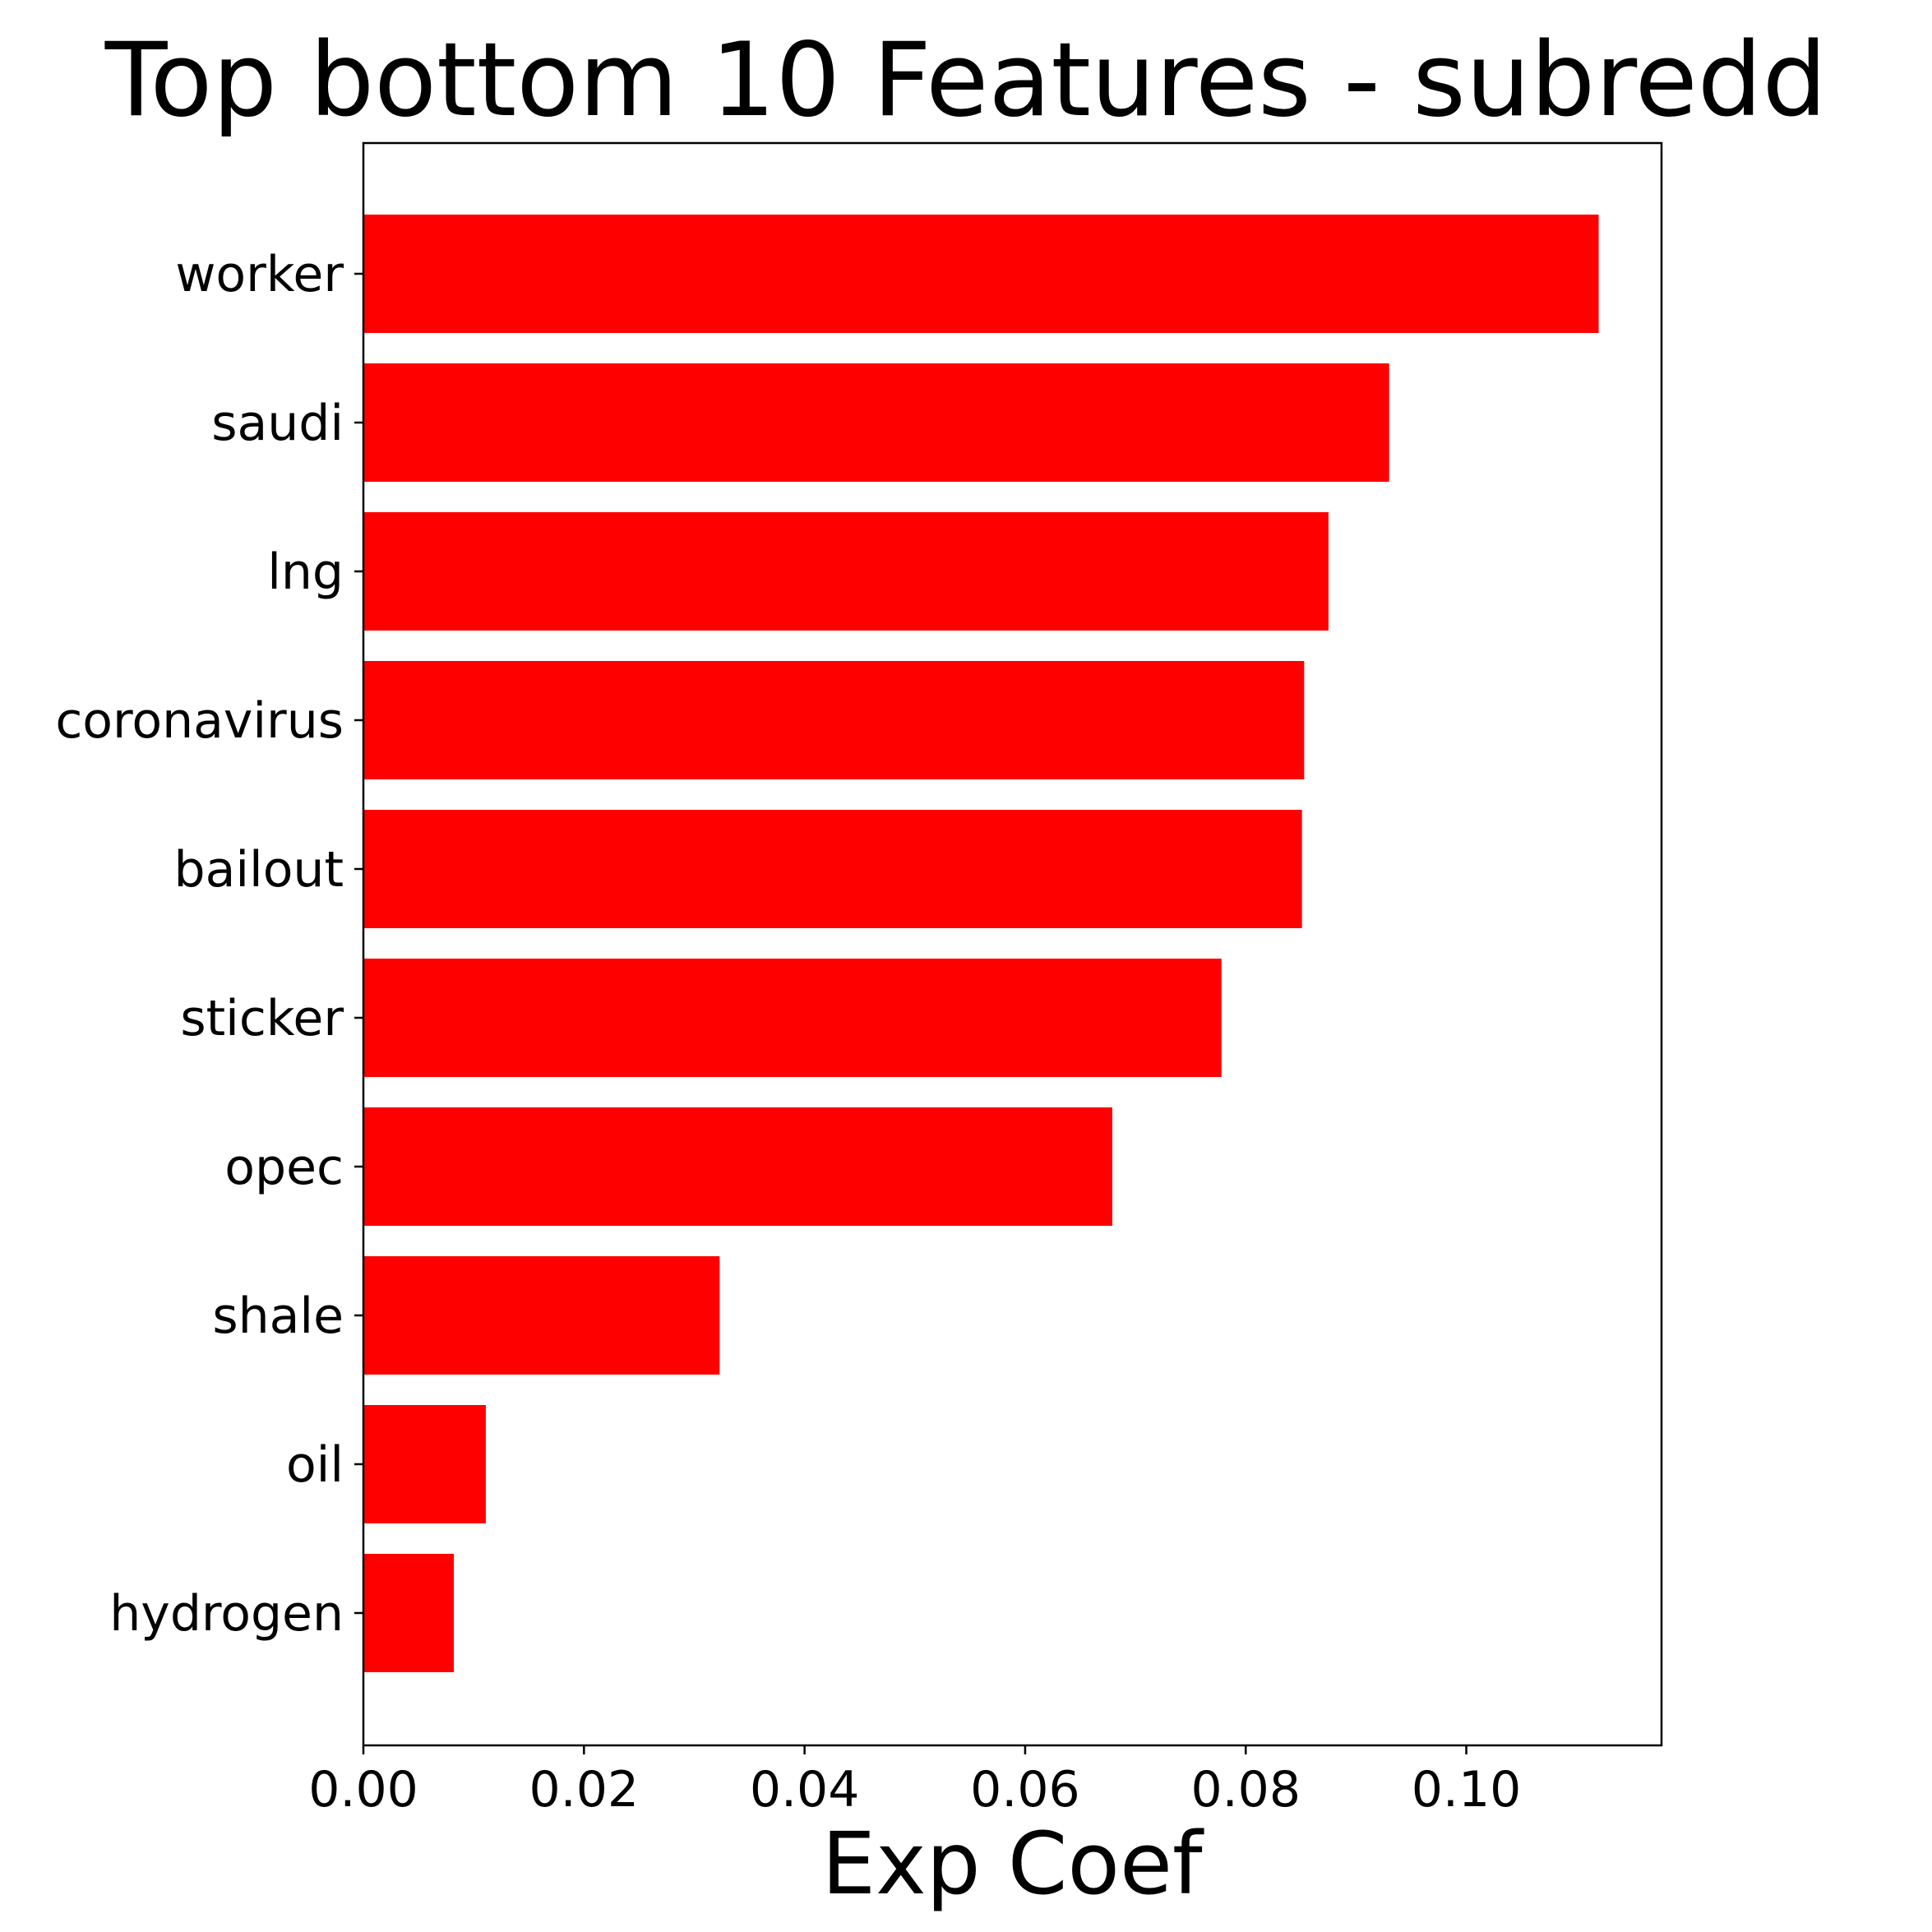  What do you see at coordinates (424, 1464) in the screenshot?
I see `bar-oil` at bounding box center [424, 1464].